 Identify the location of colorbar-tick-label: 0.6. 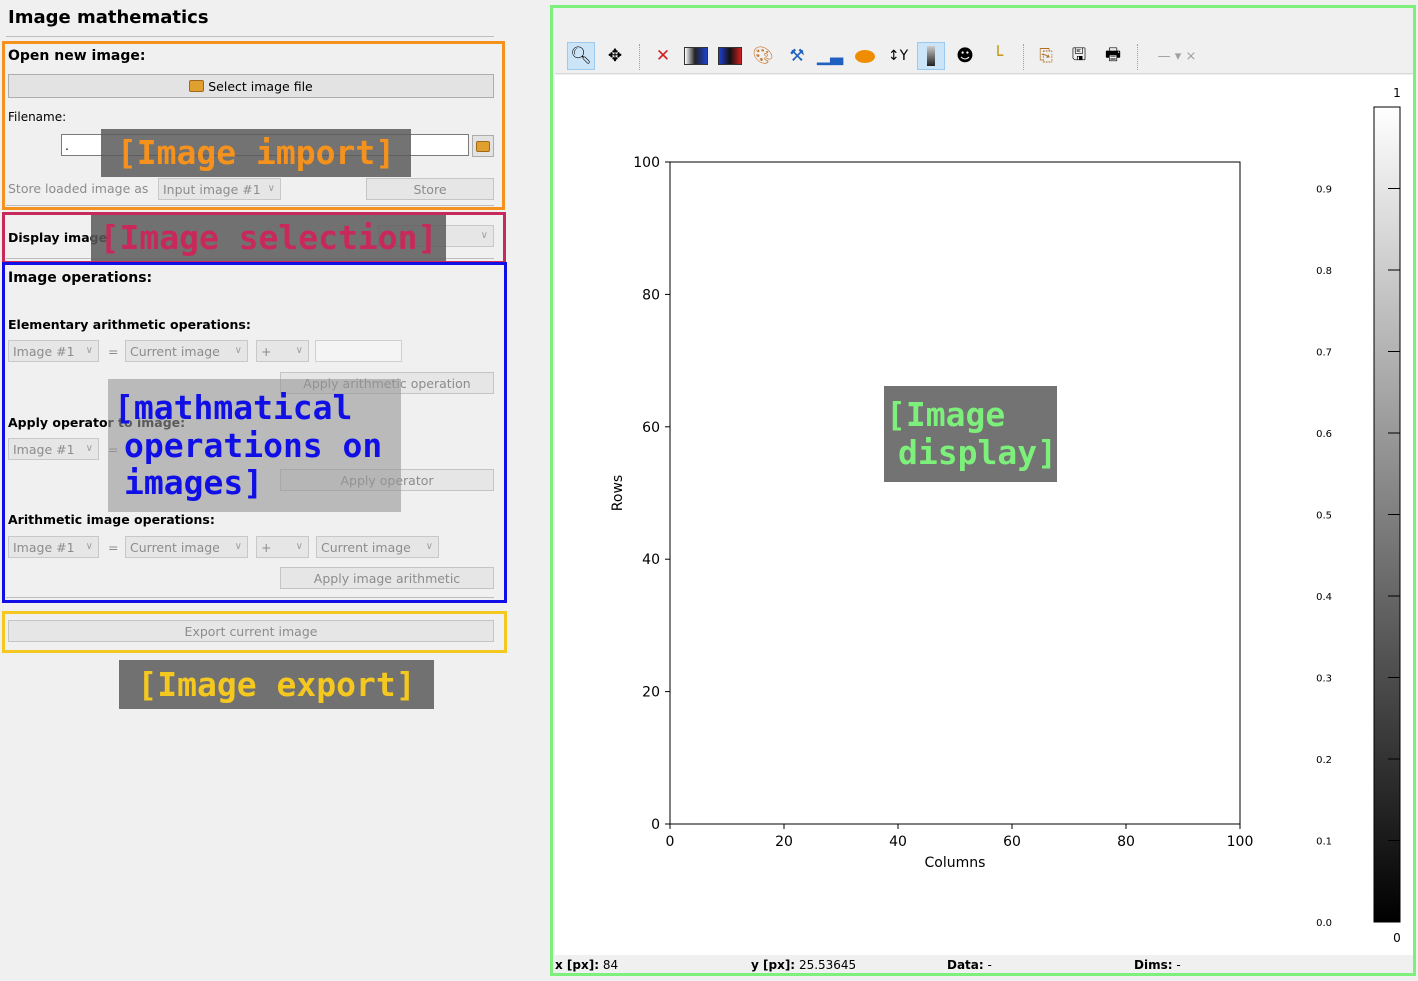
(1324, 434).